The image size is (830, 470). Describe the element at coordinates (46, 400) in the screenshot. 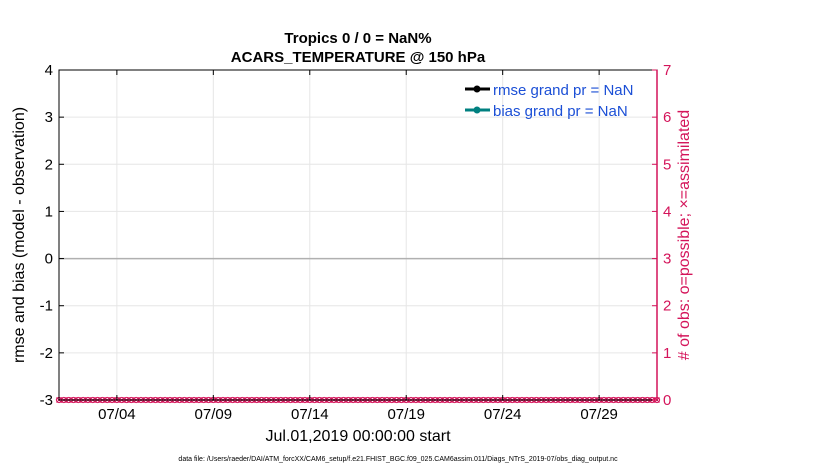

I see `y-tick-label-left: -3` at that location.